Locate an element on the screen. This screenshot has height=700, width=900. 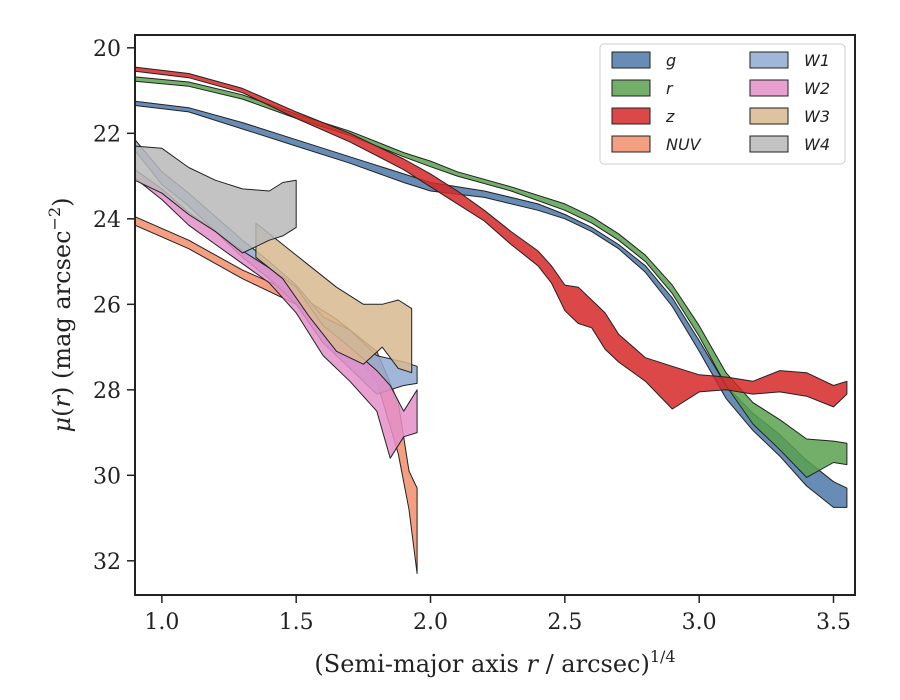
x-tick-label: 2.0 is located at coordinates (430, 622).